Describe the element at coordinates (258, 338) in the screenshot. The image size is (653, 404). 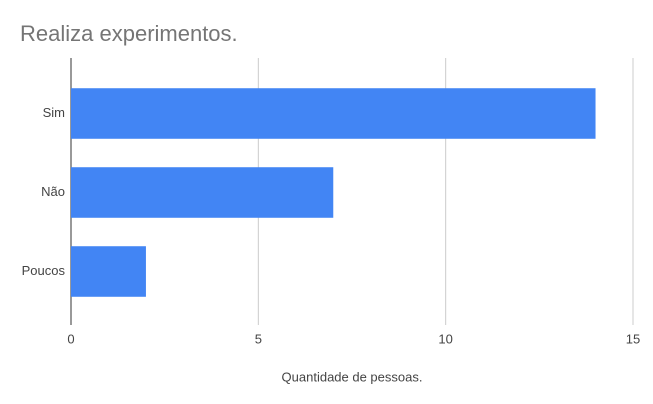
I see `x-tick-label: 5` at that location.